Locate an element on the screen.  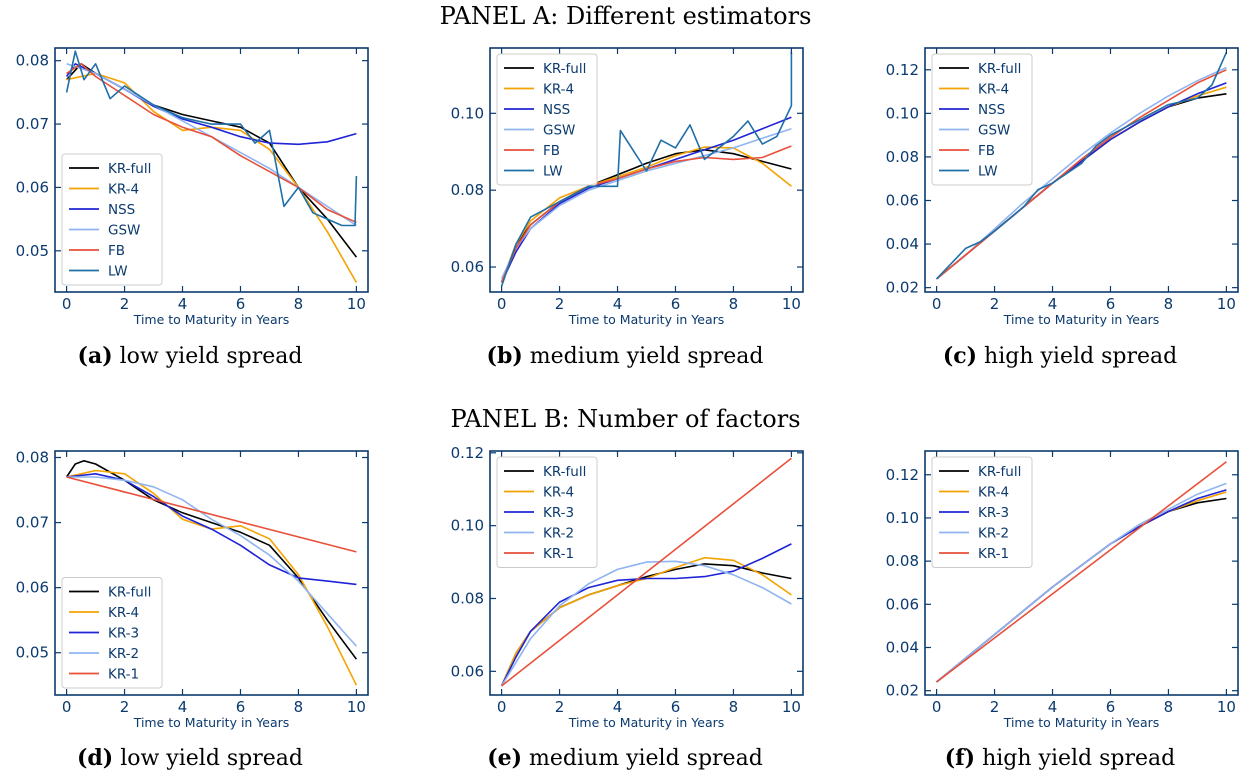
caption-b: (b) medium yield spread is located at coordinates (625, 356).